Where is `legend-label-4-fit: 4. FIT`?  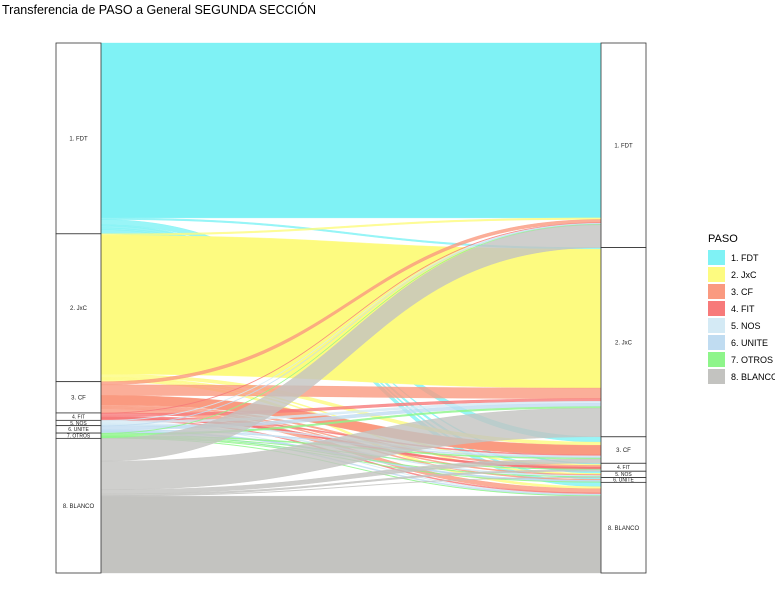
legend-label-4-fit: 4. FIT is located at coordinates (743, 309).